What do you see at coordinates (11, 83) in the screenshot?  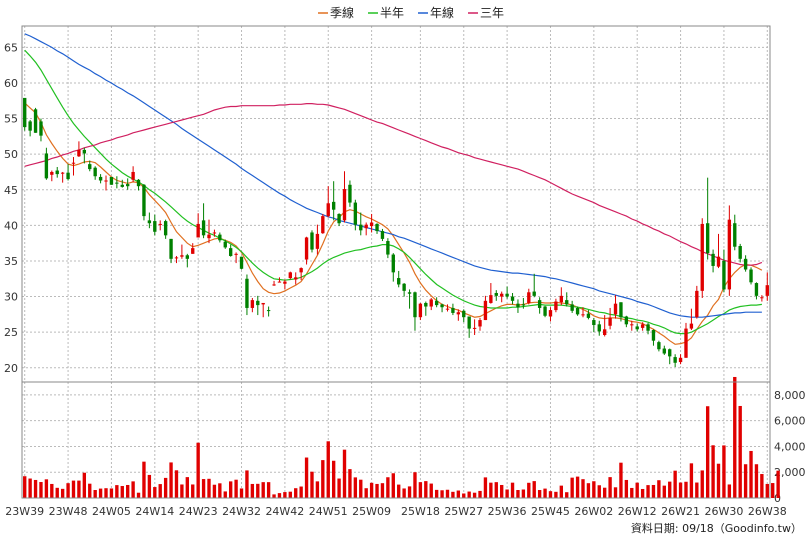 I see `price-tick-label: 60` at bounding box center [11, 83].